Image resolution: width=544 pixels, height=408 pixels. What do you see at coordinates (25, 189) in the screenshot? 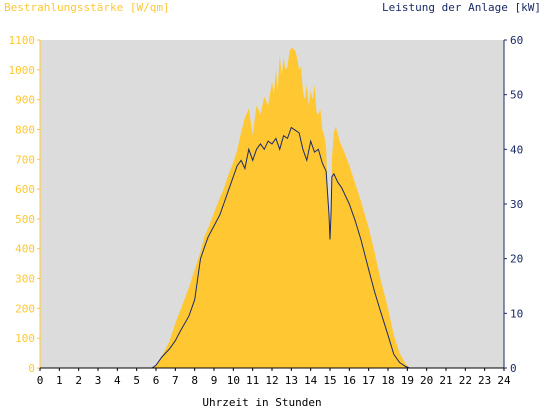
I see `y-left-tick-label: 600` at bounding box center [25, 189].